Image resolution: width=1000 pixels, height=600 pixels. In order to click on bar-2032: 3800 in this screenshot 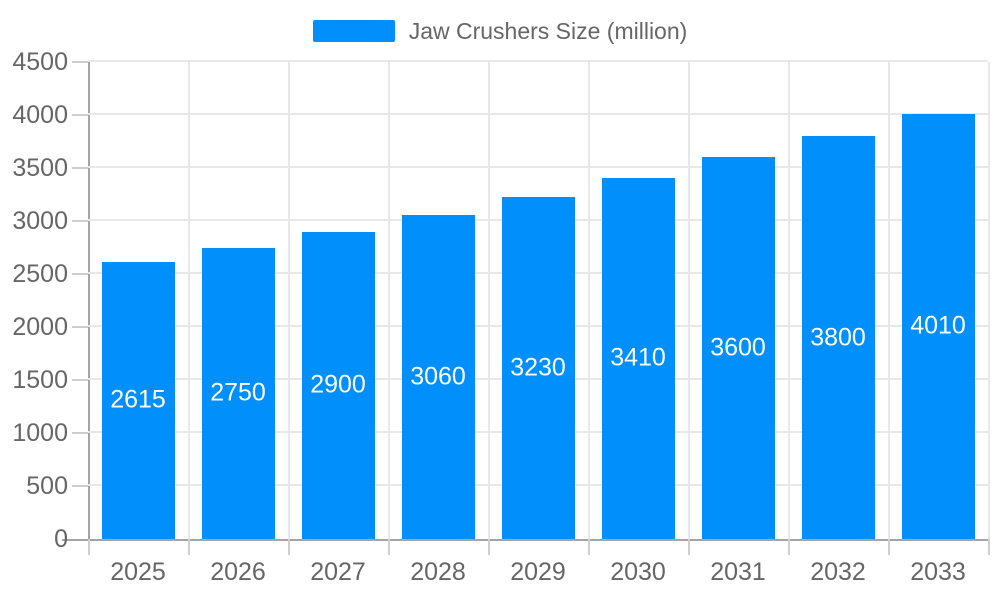, I will do `click(838, 337)`.